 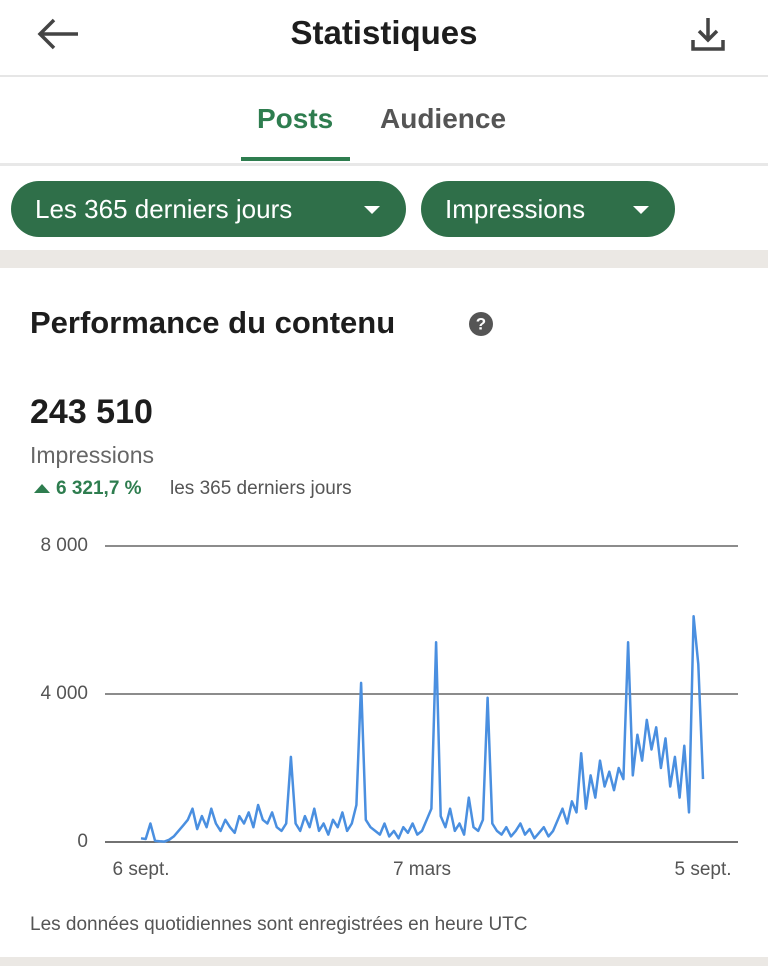 I want to click on download-button, so click(x=708, y=34).